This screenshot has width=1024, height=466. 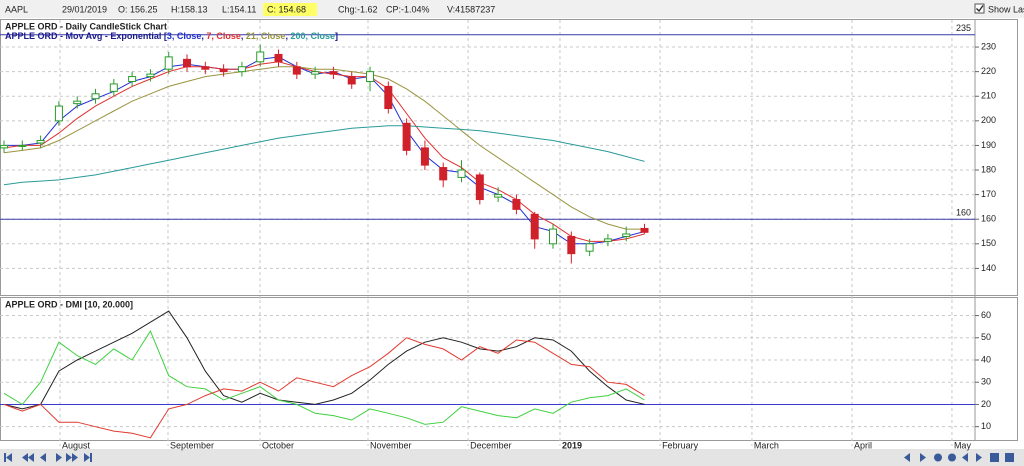 What do you see at coordinates (312, 36) in the screenshot?
I see `legend-entry: 200, Close` at bounding box center [312, 36].